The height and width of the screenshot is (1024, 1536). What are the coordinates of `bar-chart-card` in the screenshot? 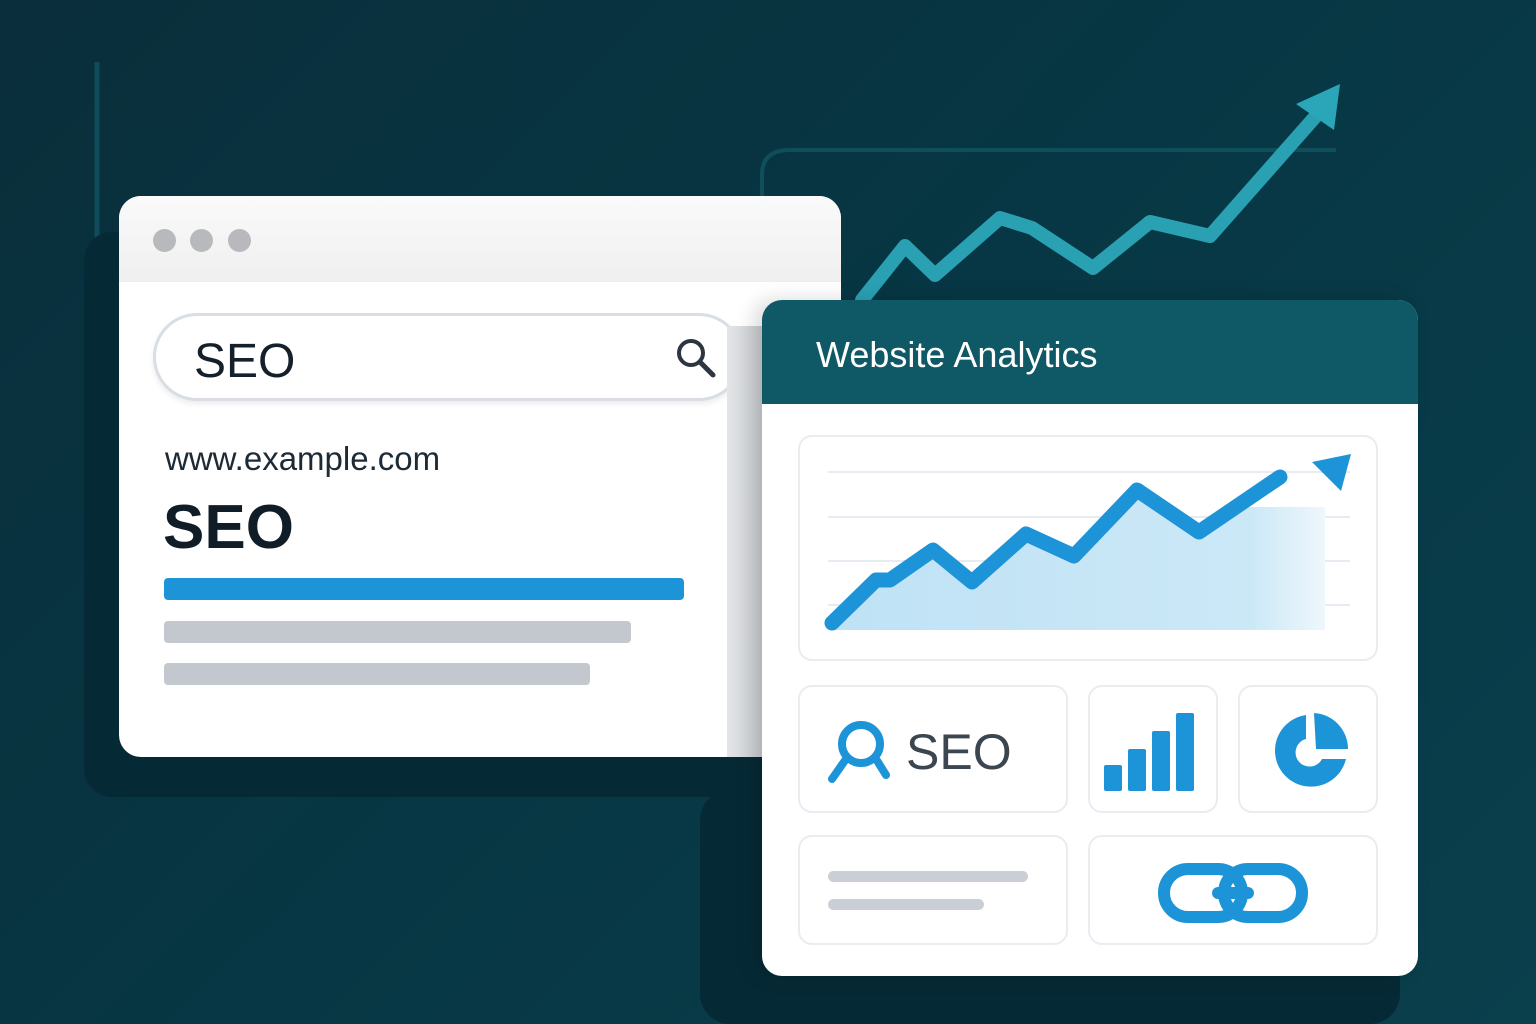 It's located at (1153, 749).